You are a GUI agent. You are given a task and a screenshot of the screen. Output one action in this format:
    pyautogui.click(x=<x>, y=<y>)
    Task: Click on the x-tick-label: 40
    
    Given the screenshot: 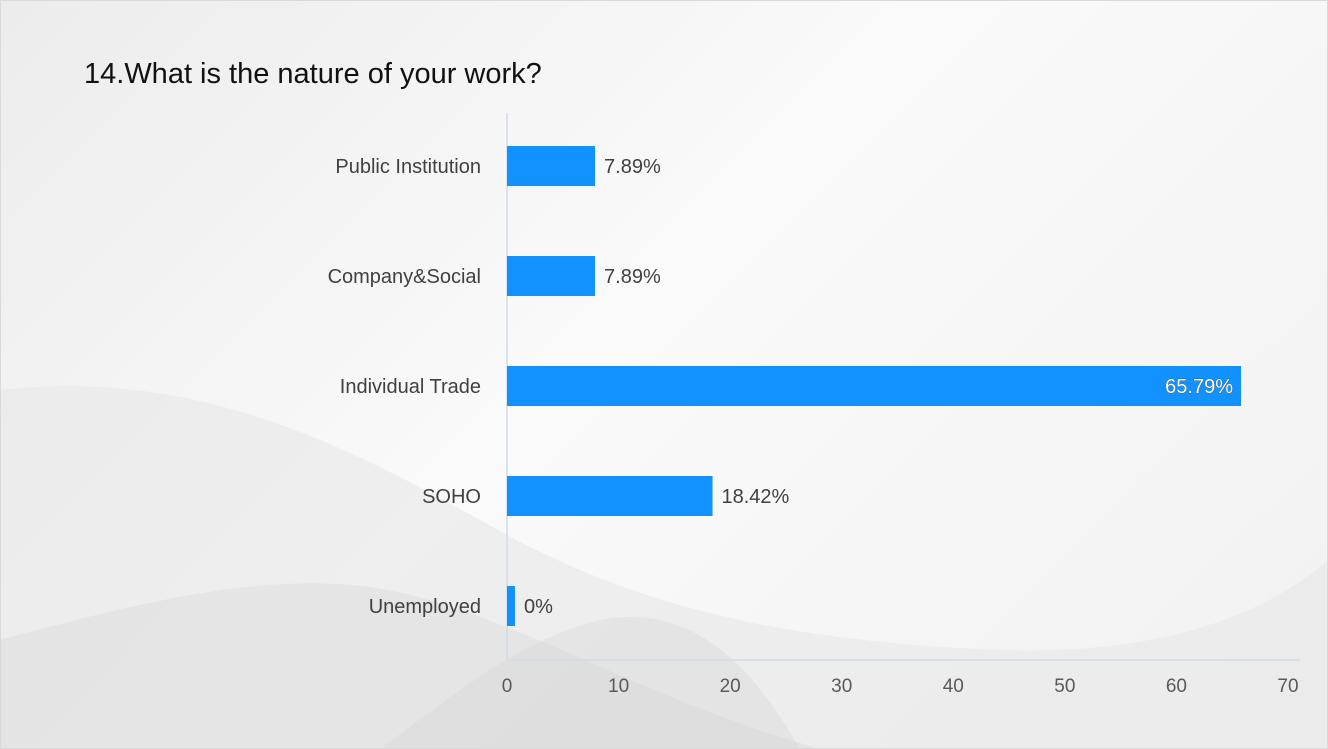 What is the action you would take?
    pyautogui.click(x=953, y=686)
    